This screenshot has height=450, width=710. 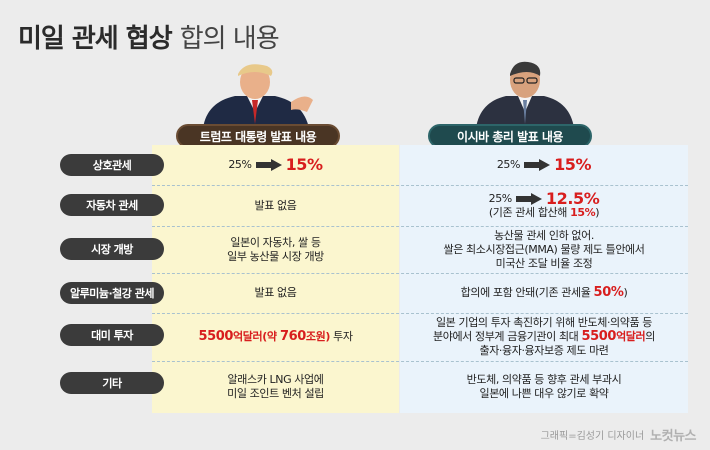 I want to click on cell-line: 반도체, 의약품 등 향후 관세 부과시, so click(x=544, y=379).